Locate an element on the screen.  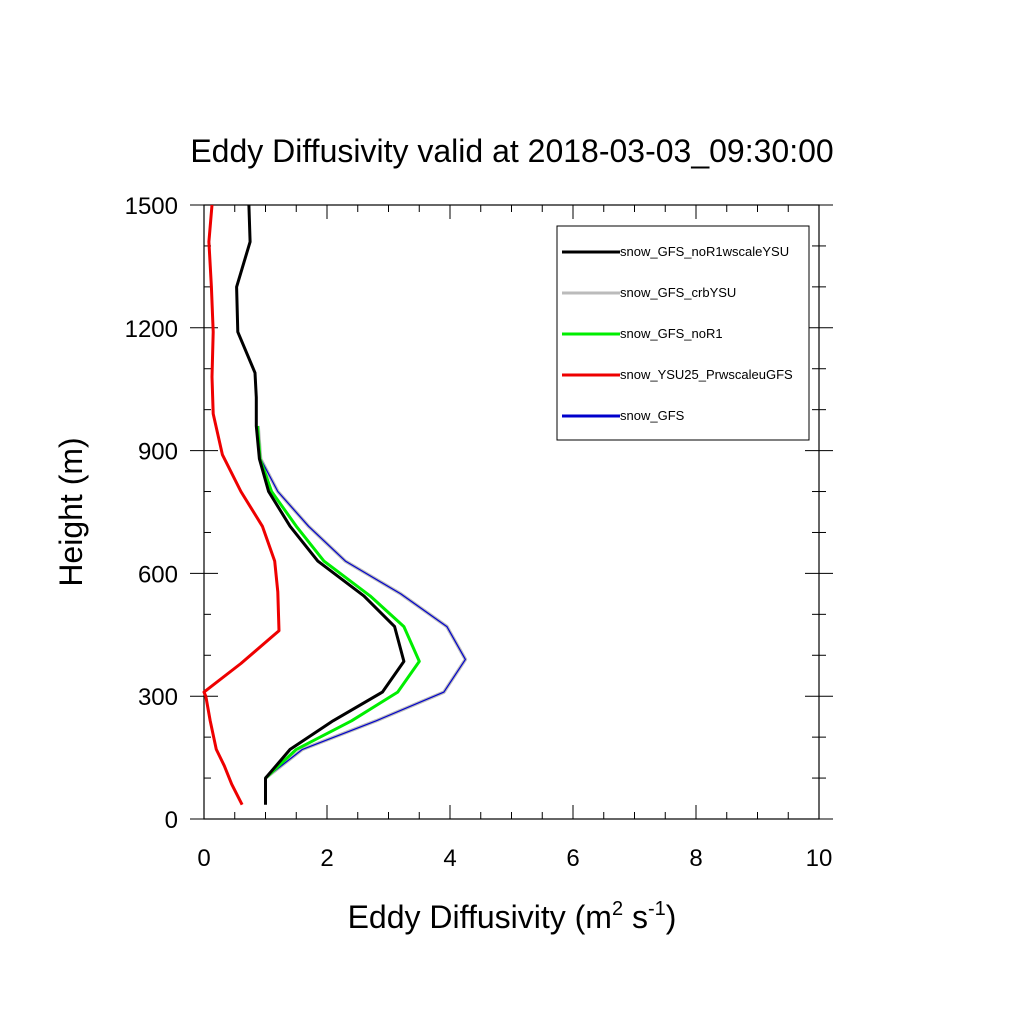
x-tick-label: 4 is located at coordinates (449, 858).